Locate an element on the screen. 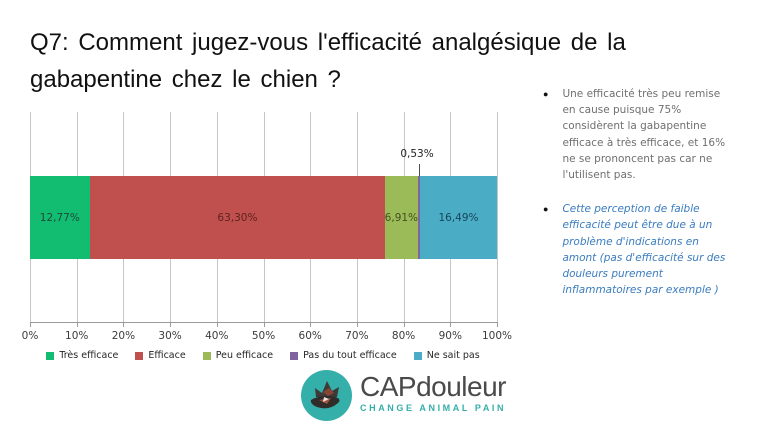 The height and width of the screenshot is (432, 768). x-axis-label: 90% is located at coordinates (450, 336).